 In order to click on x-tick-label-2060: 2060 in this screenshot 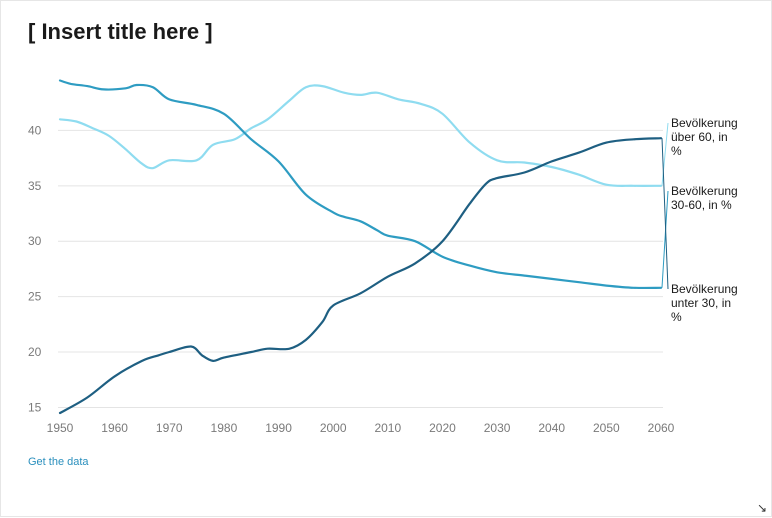, I will do `click(661, 428)`.